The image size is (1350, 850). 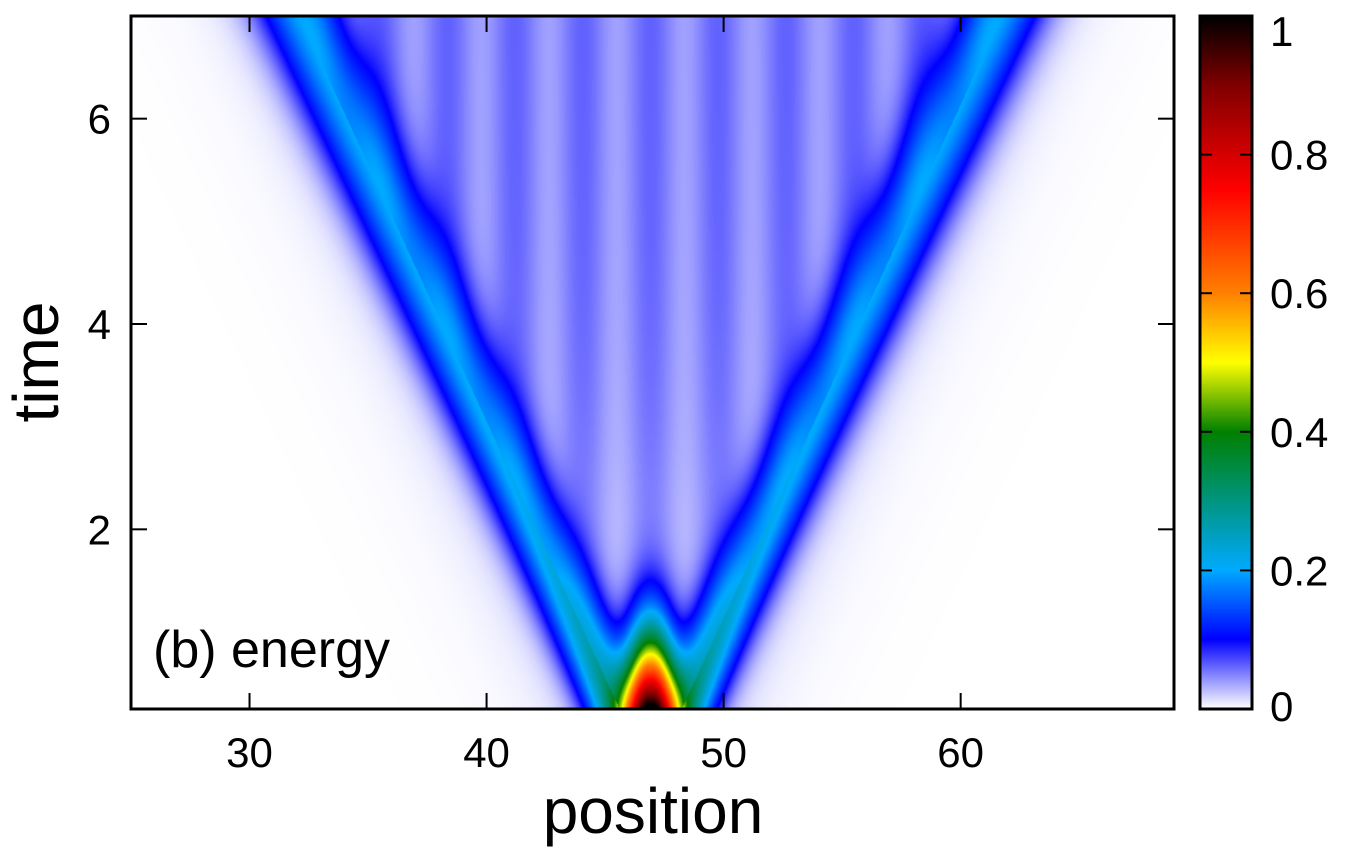 What do you see at coordinates (1281, 31) in the screenshot?
I see `colorbar-tick-label: 1` at bounding box center [1281, 31].